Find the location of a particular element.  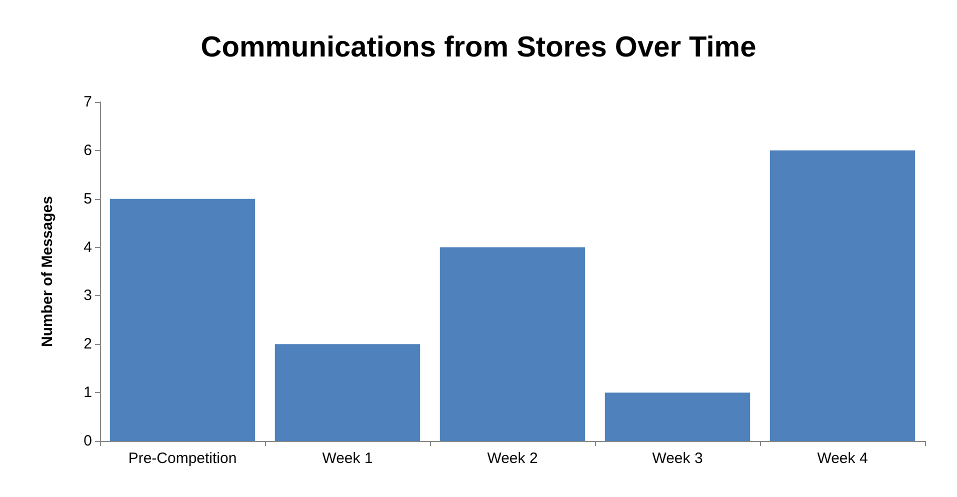

y-tick-label: 2 is located at coordinates (88, 344).